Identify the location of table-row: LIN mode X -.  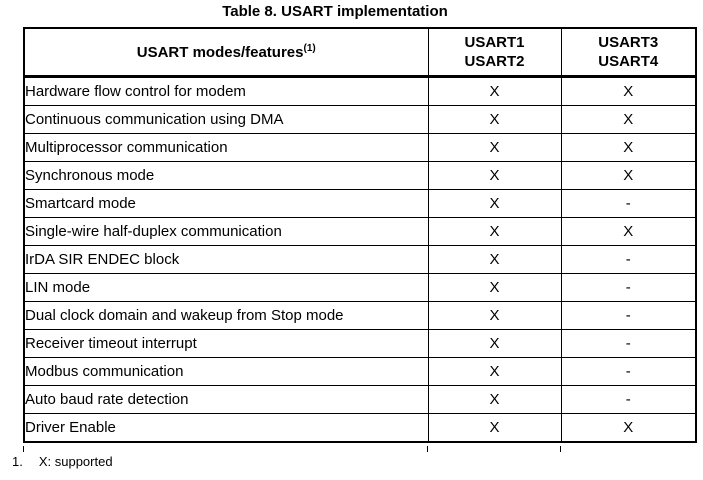
(360, 287).